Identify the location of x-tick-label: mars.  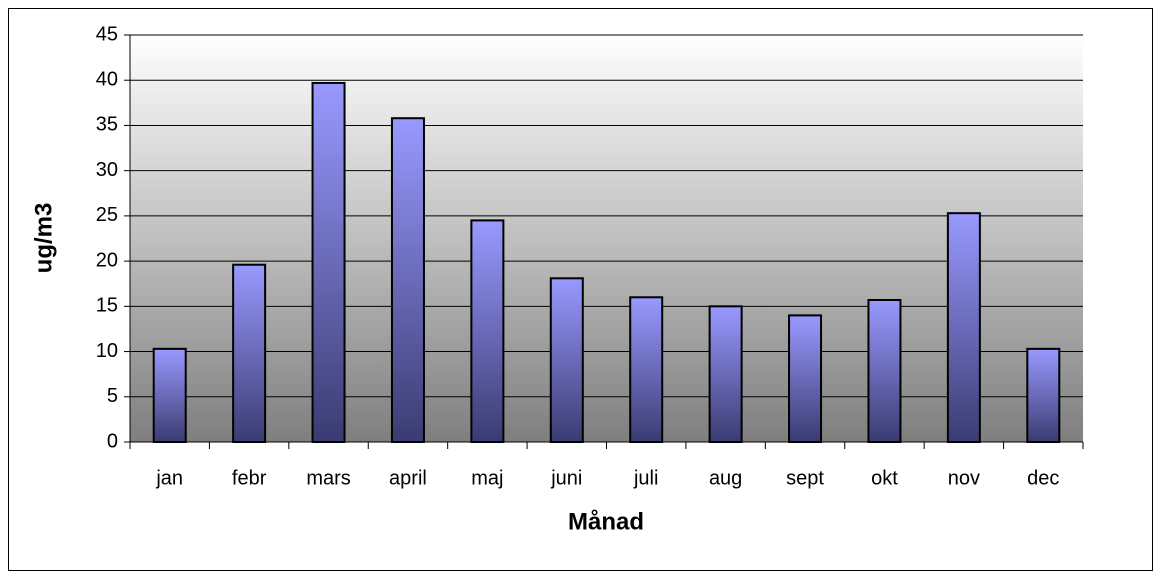
(328, 478).